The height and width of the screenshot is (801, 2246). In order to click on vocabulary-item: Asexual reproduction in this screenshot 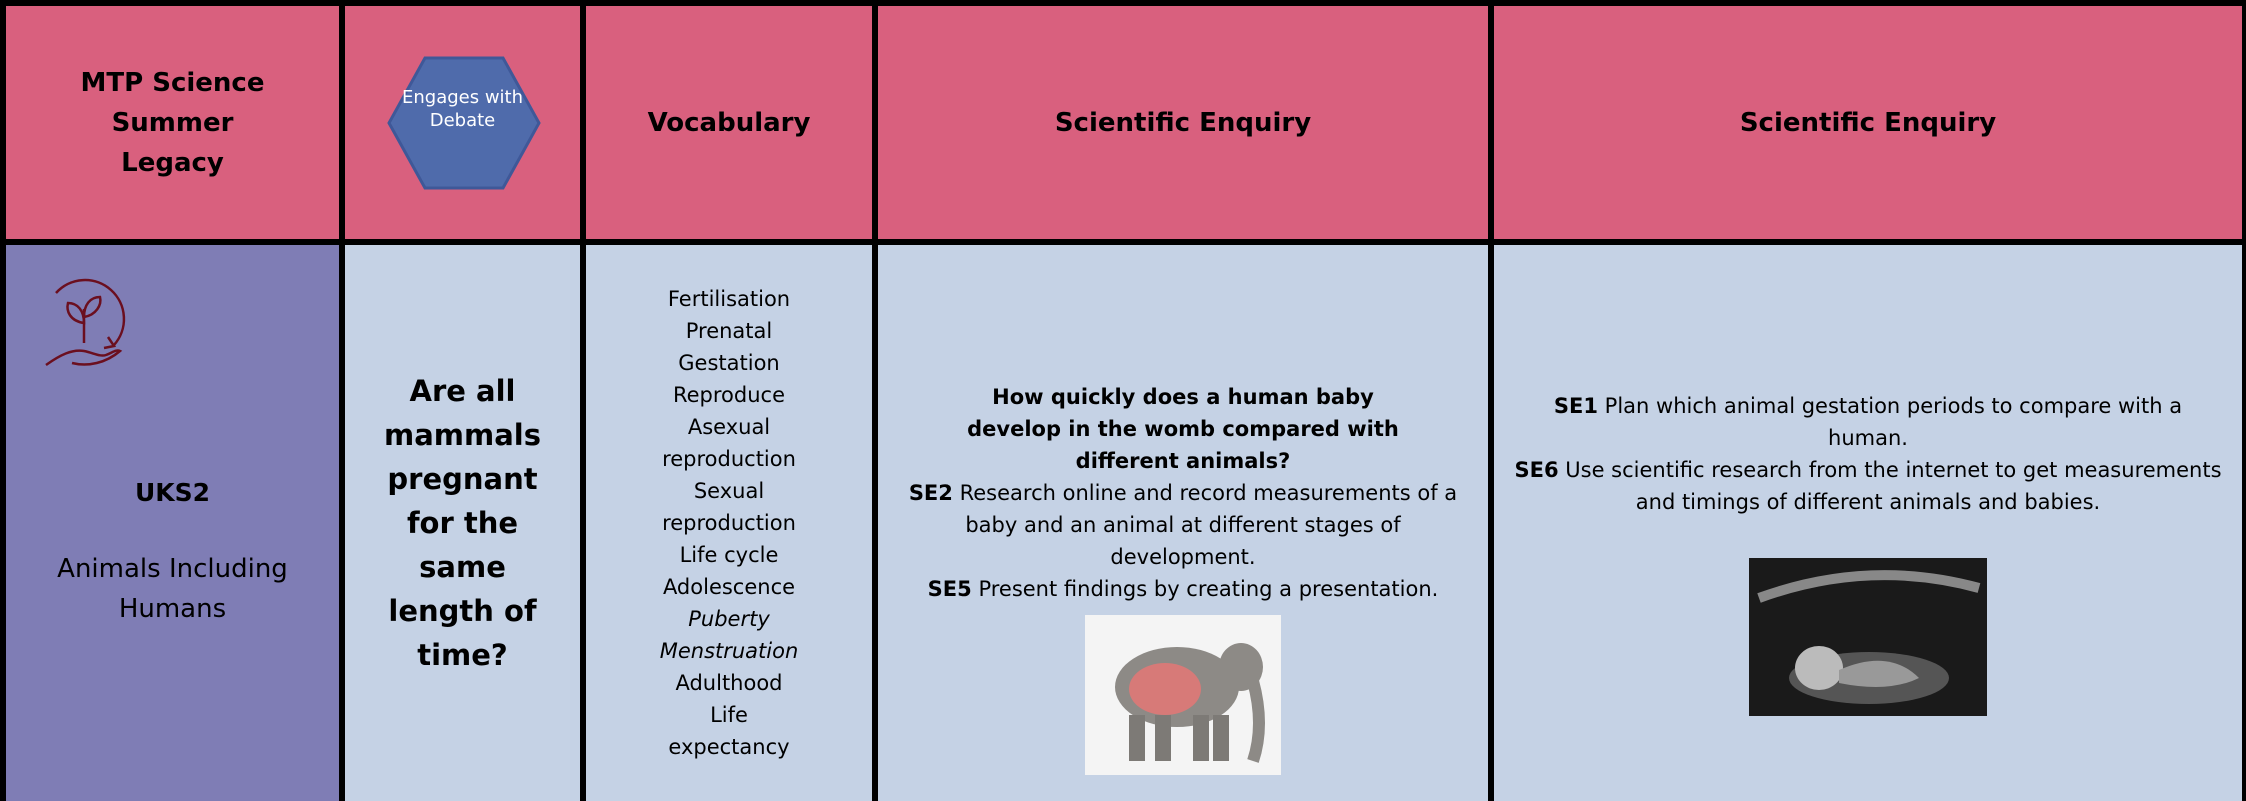, I will do `click(729, 443)`.